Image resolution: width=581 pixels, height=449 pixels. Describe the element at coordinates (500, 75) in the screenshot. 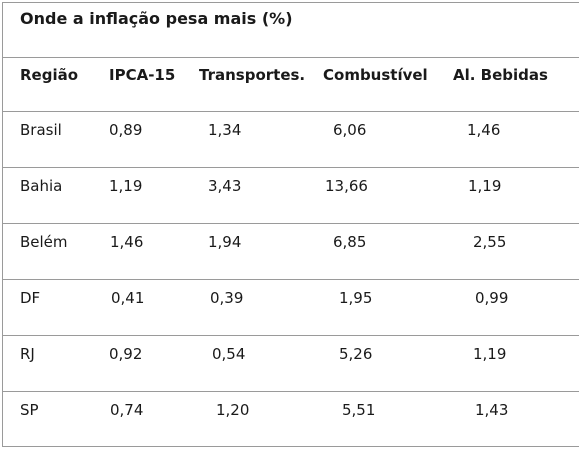

I see `column-header: Al. Bebidas` at that location.